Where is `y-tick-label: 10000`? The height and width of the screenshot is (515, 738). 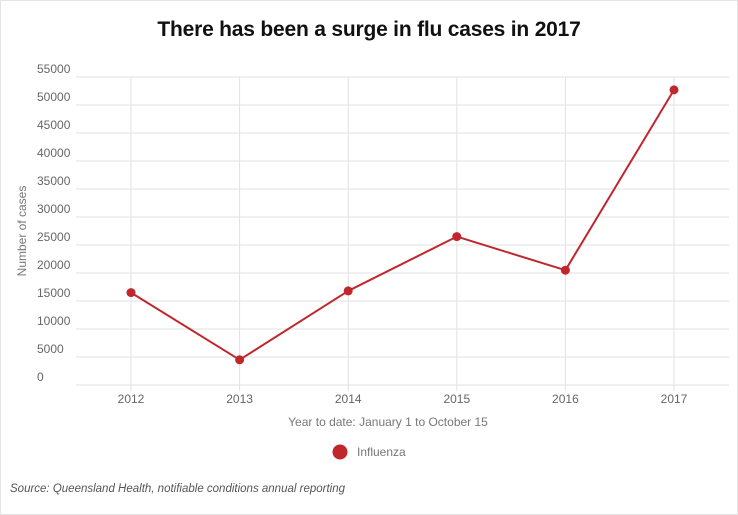 y-tick-label: 10000 is located at coordinates (54, 321).